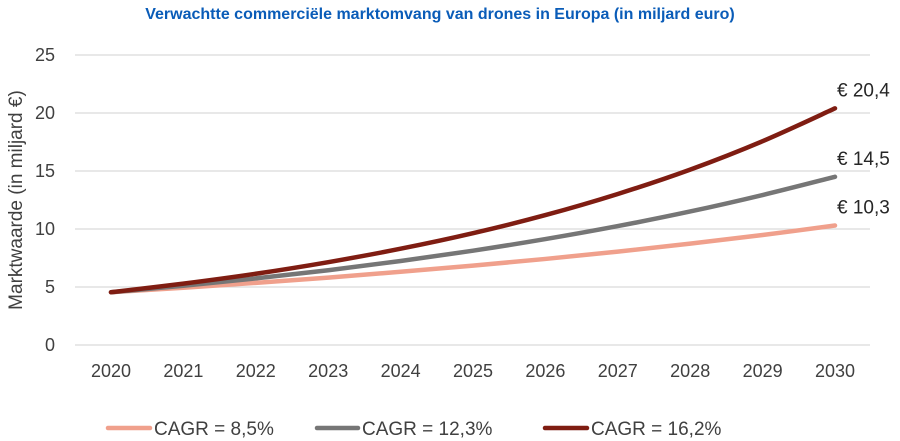 The width and height of the screenshot is (900, 441). What do you see at coordinates (45, 55) in the screenshot?
I see `y-tick-label: 25` at bounding box center [45, 55].